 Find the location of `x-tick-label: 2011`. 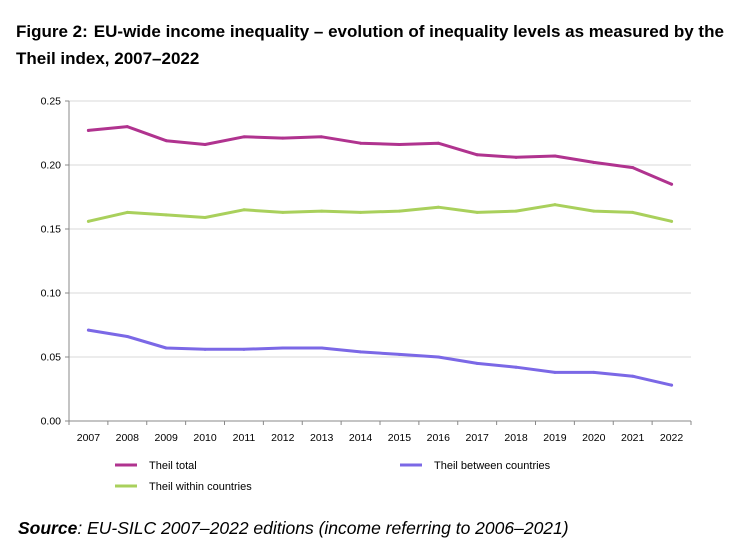

x-tick-label: 2011 is located at coordinates (244, 438).